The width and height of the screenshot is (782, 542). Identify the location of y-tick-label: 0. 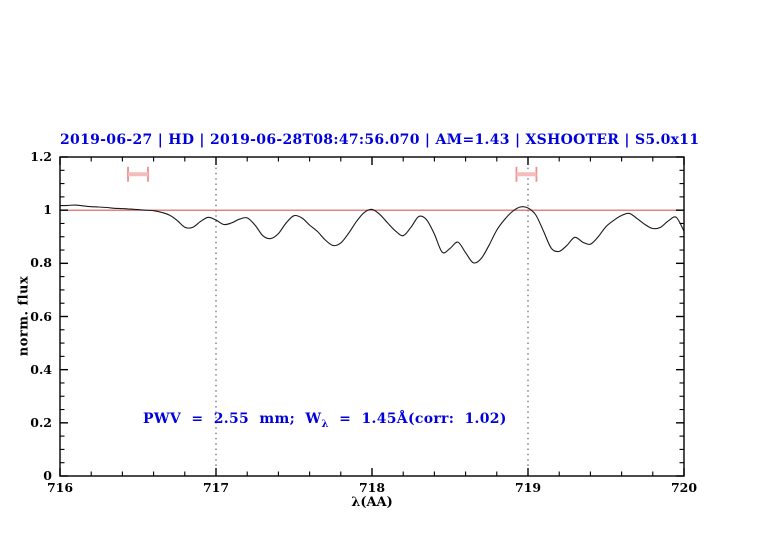
(47, 475).